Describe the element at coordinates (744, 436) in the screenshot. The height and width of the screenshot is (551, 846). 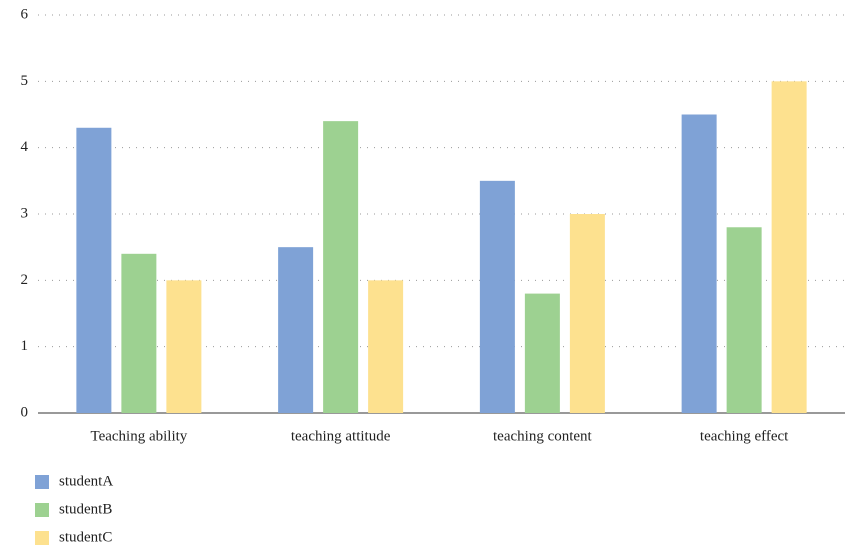
I see `x-tick-label: teaching effect` at that location.